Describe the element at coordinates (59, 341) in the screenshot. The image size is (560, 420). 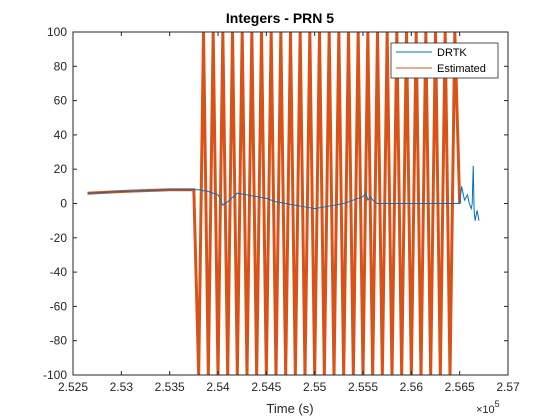
I see `y-tick-label: -80` at that location.